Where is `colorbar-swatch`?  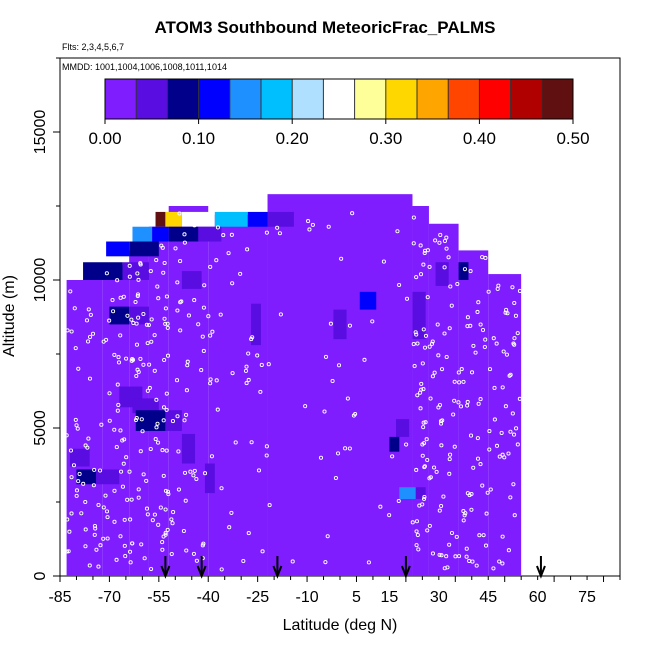
colorbar-swatch is located at coordinates (557, 99).